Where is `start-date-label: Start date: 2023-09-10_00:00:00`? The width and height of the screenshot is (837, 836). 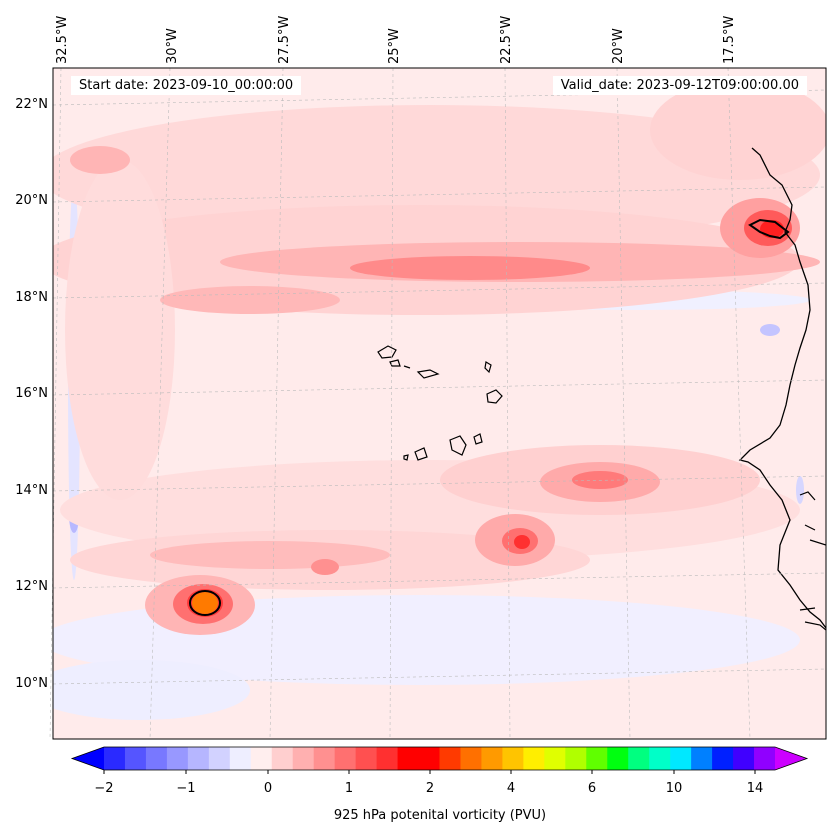
start-date-label: Start date: 2023-09-10_00:00:00 is located at coordinates (186, 85).